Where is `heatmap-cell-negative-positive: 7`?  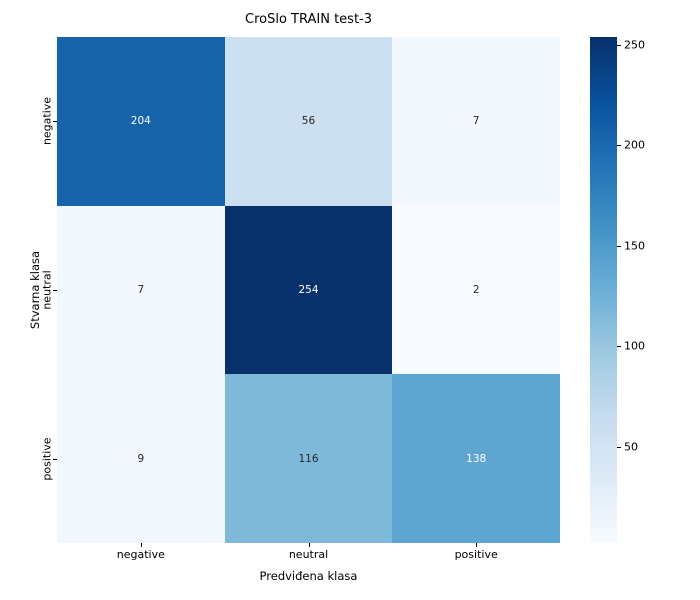 heatmap-cell-negative-positive: 7 is located at coordinates (476, 121).